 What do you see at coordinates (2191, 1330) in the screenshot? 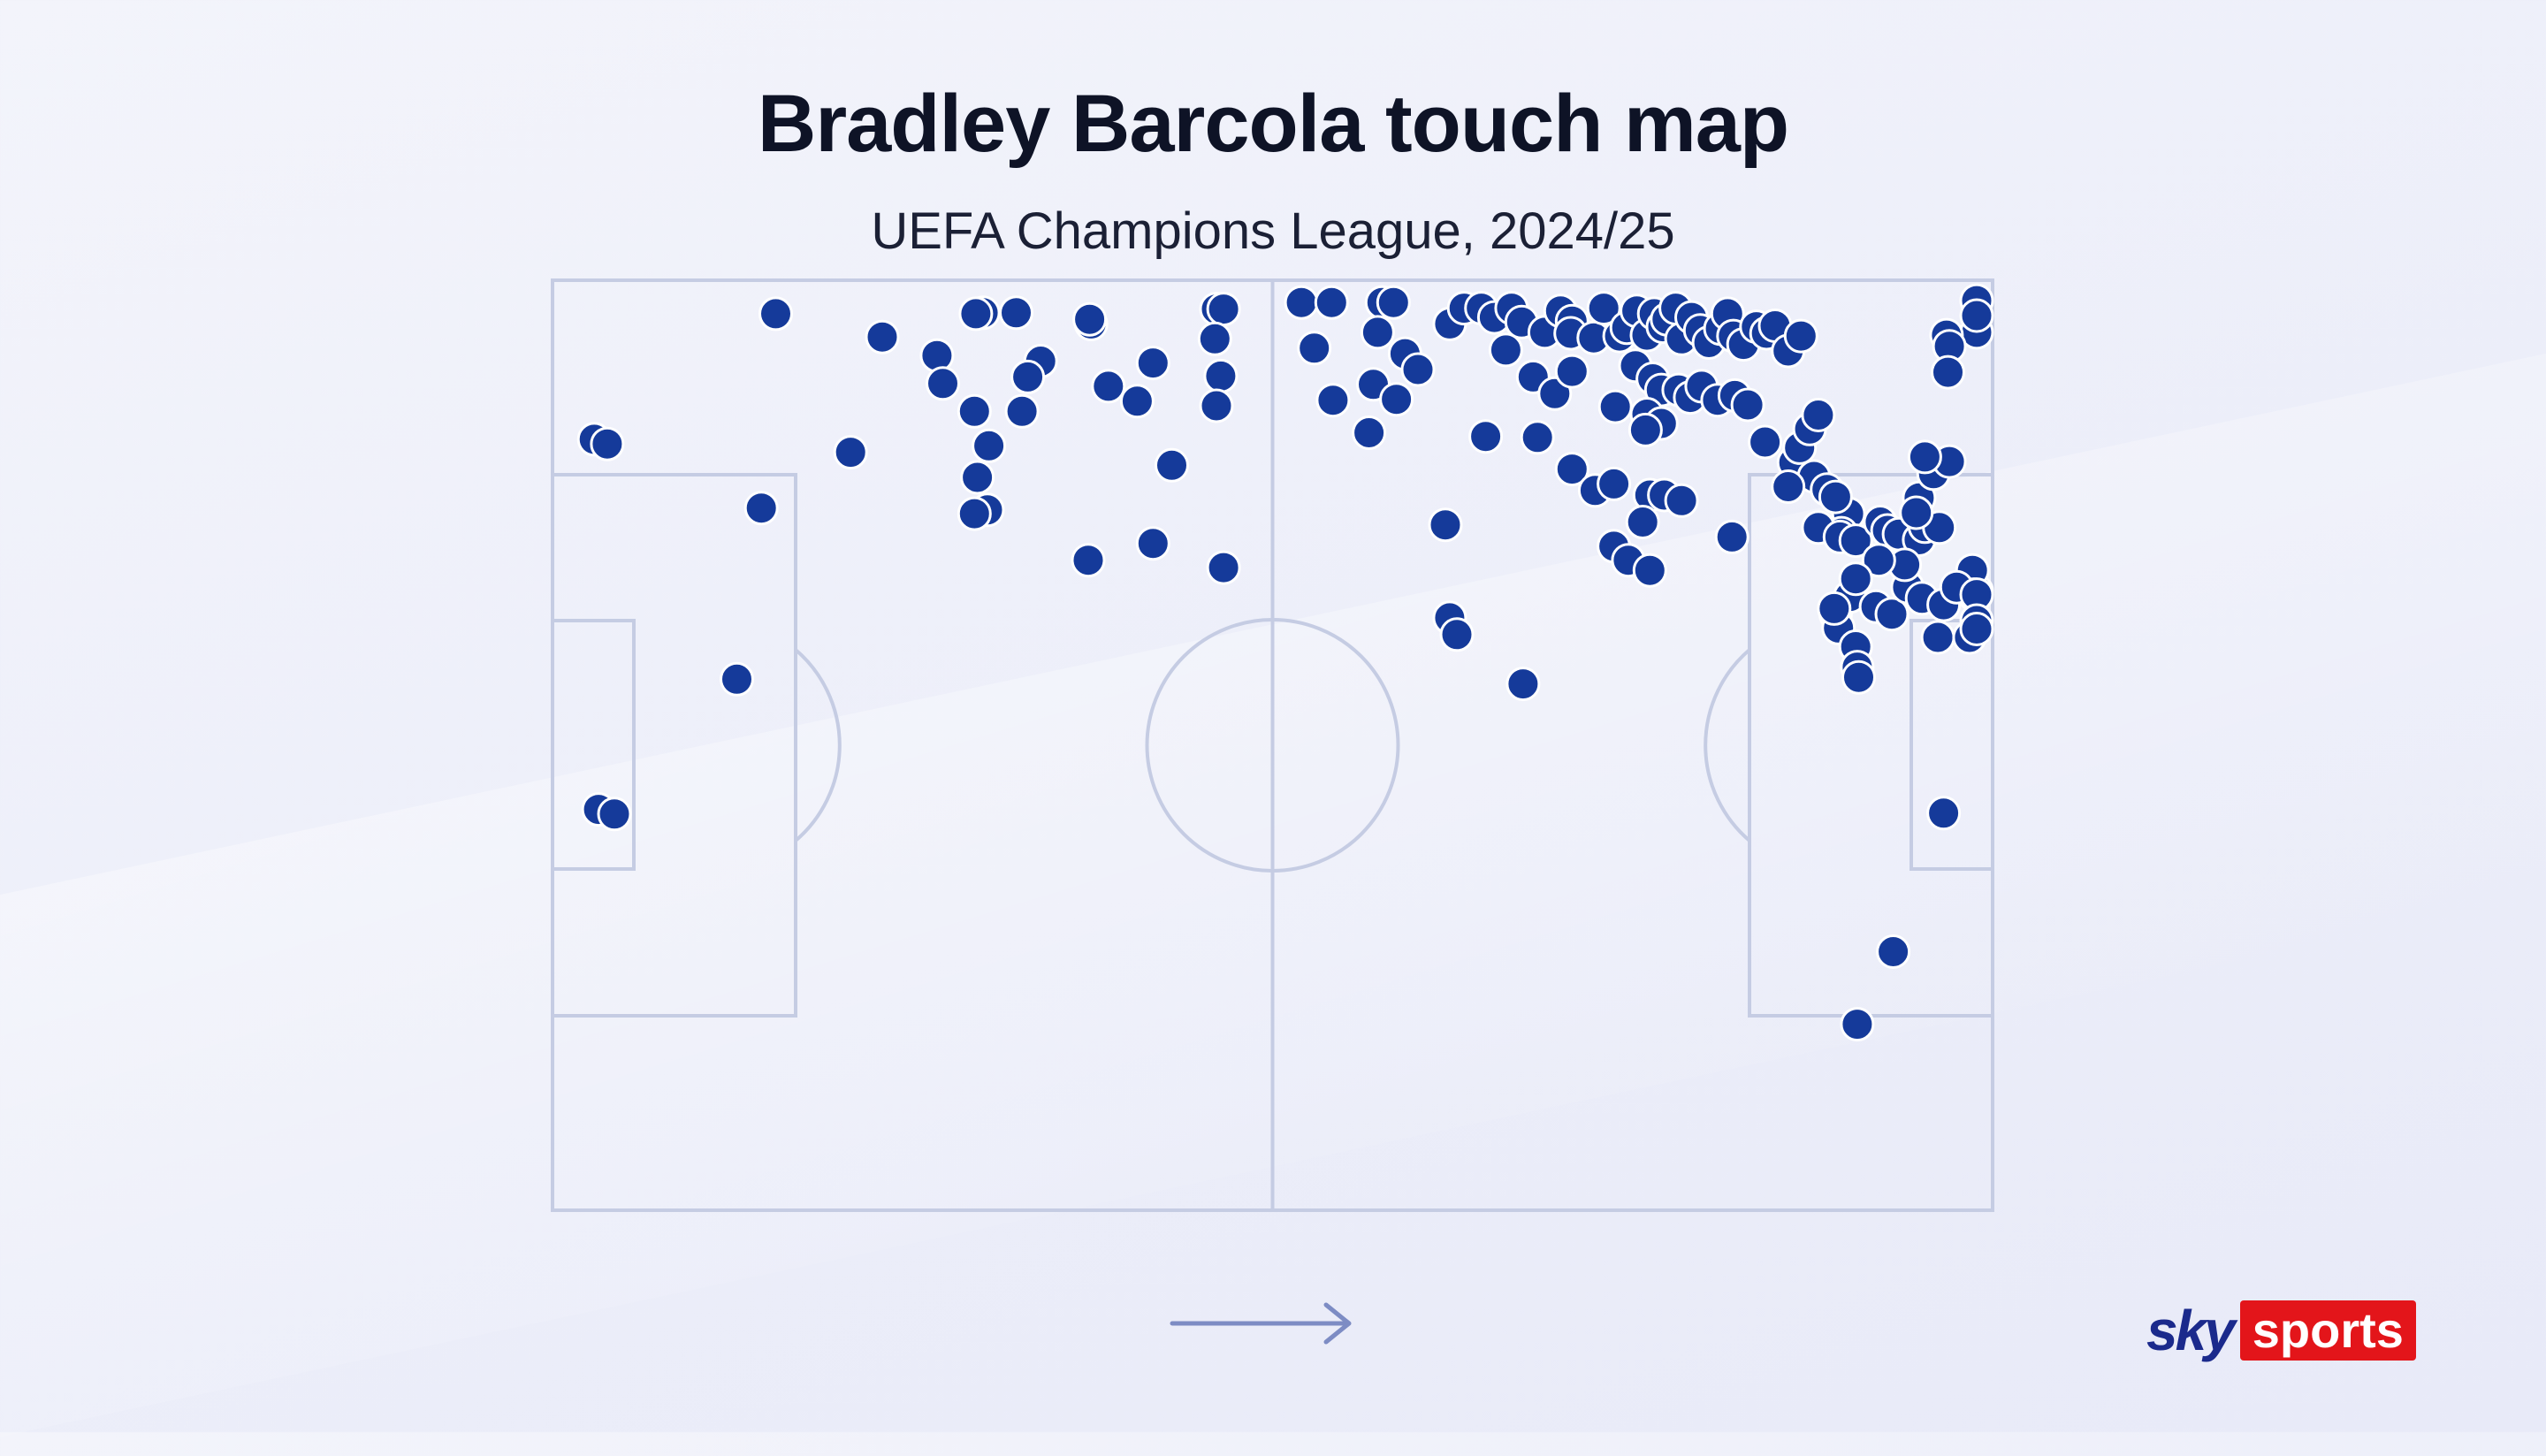
I see `logo-sky-text: sky` at bounding box center [2191, 1330].